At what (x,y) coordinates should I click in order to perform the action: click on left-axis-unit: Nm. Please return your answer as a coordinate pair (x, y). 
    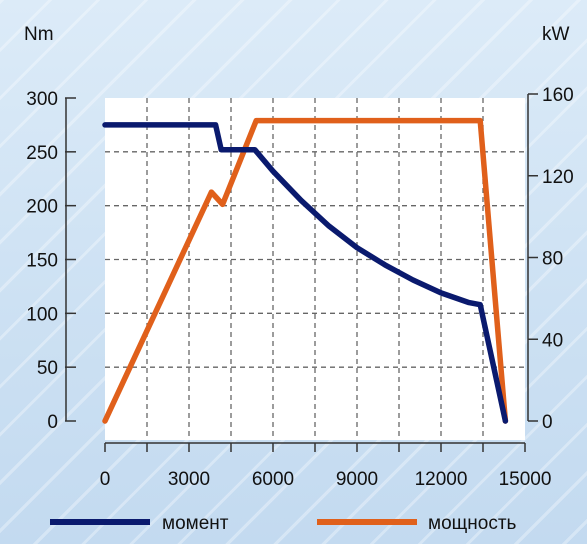
    Looking at the image, I should click on (39, 34).